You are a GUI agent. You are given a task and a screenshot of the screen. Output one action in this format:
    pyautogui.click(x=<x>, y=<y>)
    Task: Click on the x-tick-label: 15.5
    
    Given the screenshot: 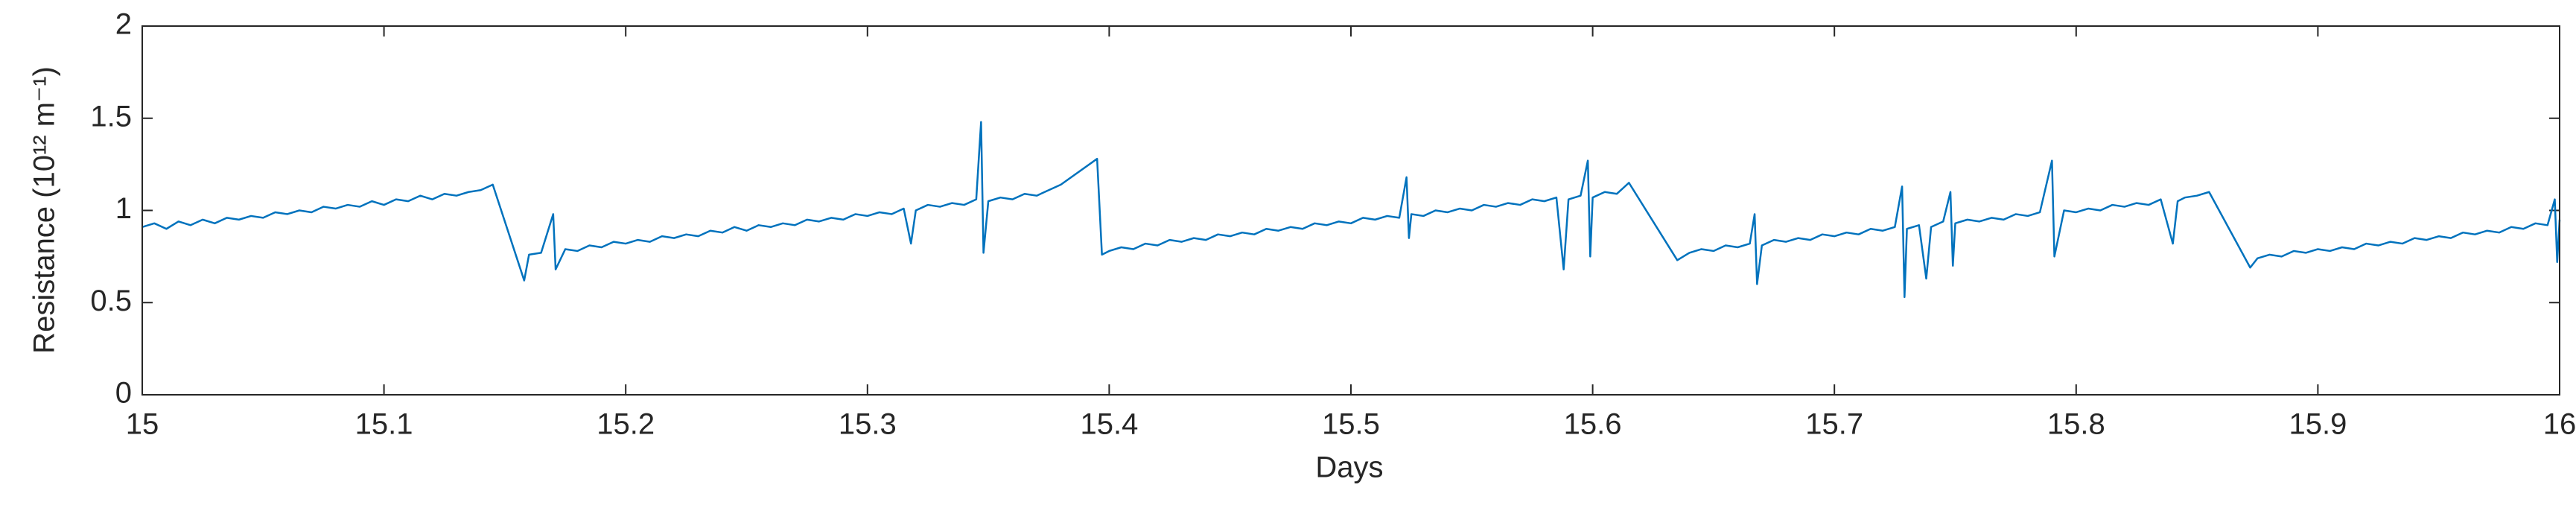 What is the action you would take?
    pyautogui.click(x=1351, y=425)
    